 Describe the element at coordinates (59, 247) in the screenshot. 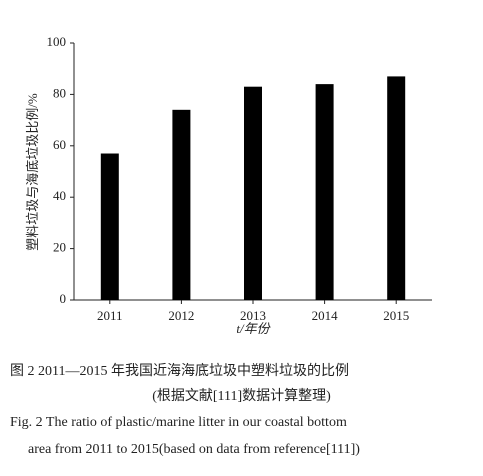

I see `y-tick-label: 20` at that location.